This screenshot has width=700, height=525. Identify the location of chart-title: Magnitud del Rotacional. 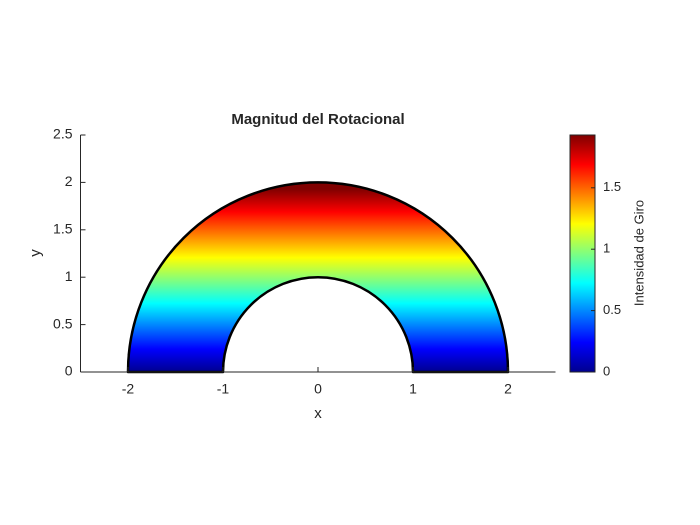
(317, 119).